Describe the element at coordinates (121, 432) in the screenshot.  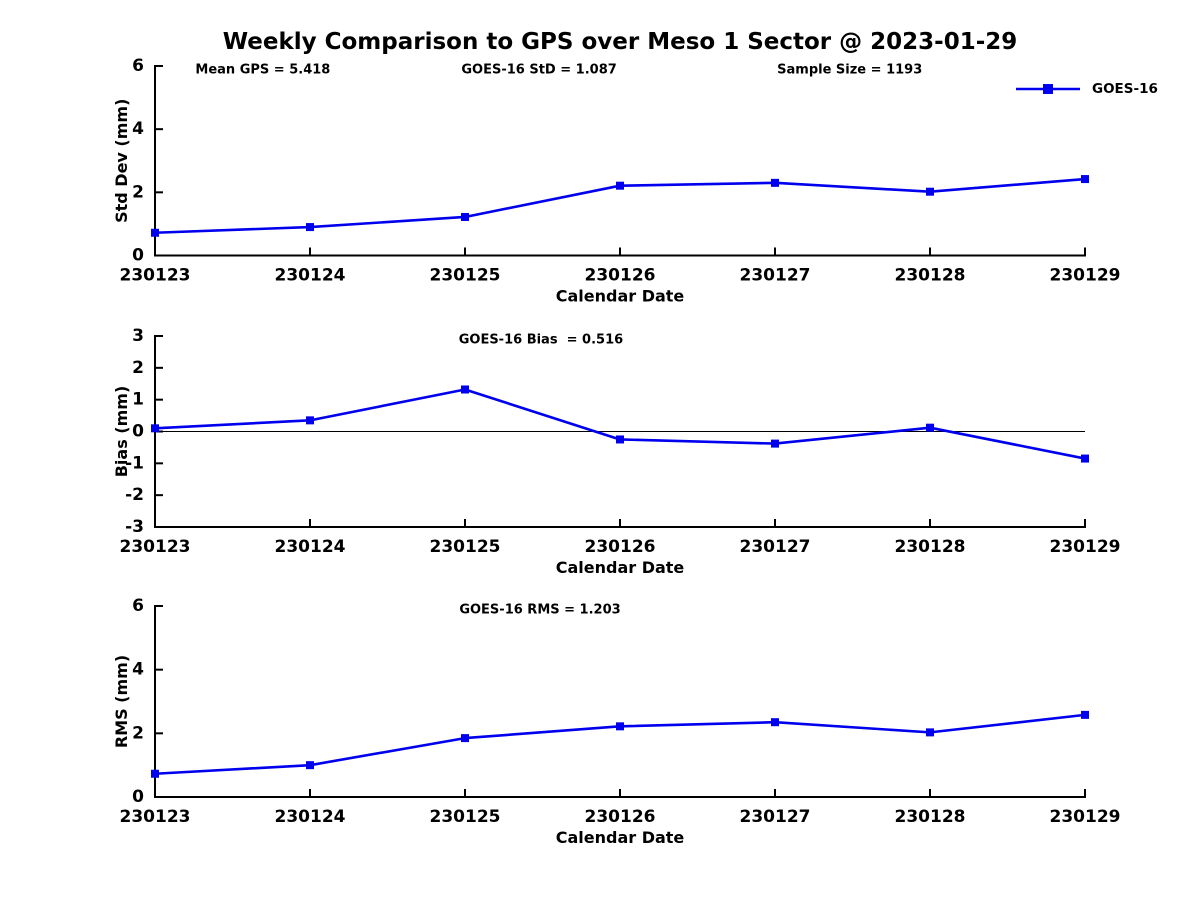
I see `y-axis-label: Bias (mm)` at that location.